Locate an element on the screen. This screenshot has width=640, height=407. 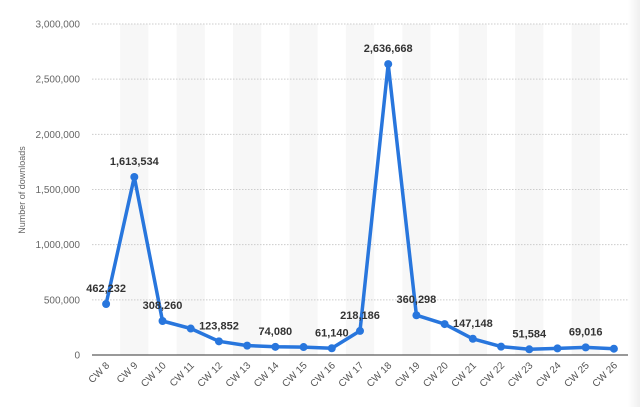
y-tick-label: 500,000 is located at coordinates (62, 300).